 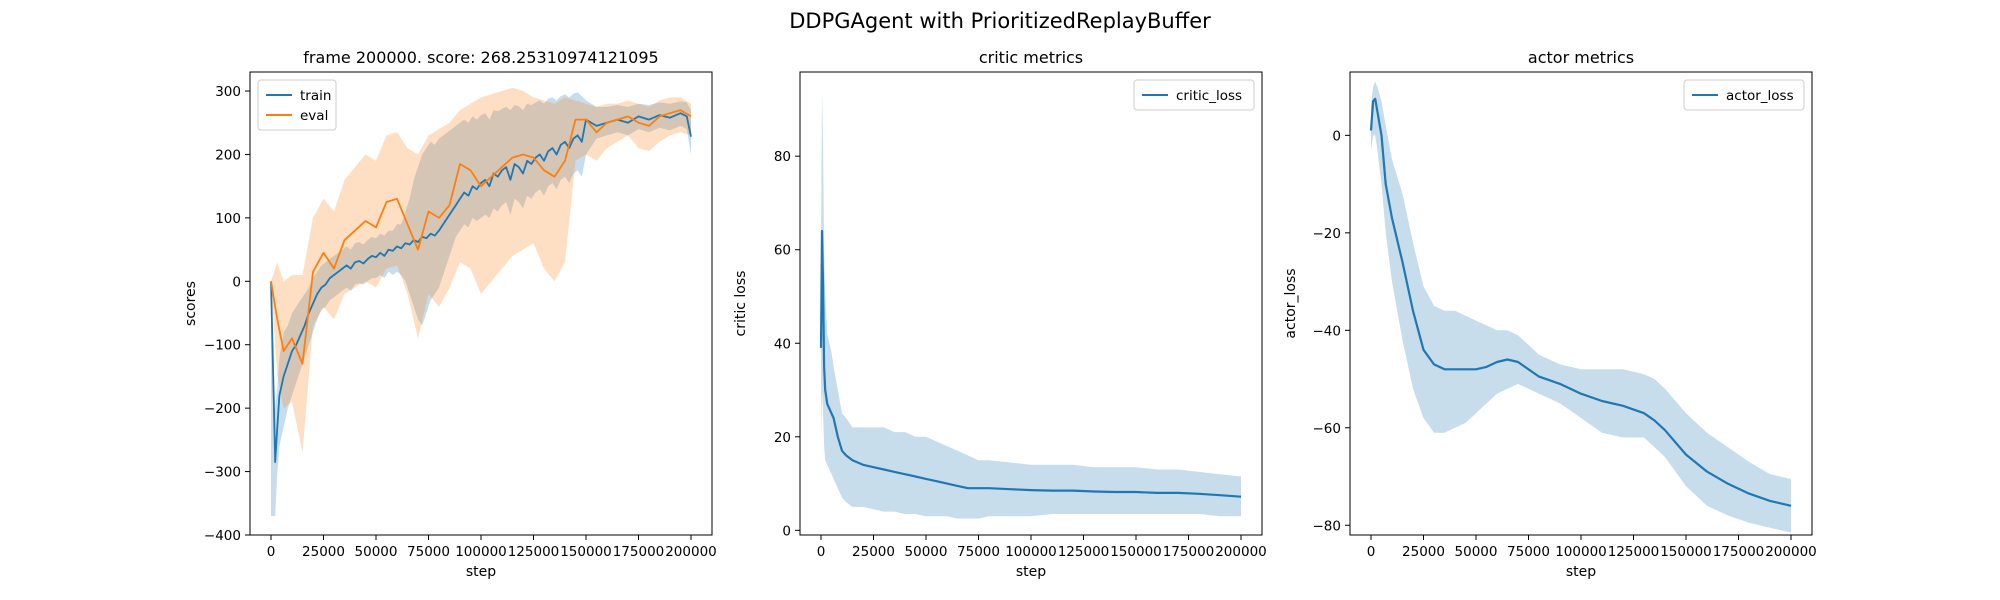 What do you see at coordinates (782, 157) in the screenshot?
I see `critic-ytick-label: 80` at bounding box center [782, 157].